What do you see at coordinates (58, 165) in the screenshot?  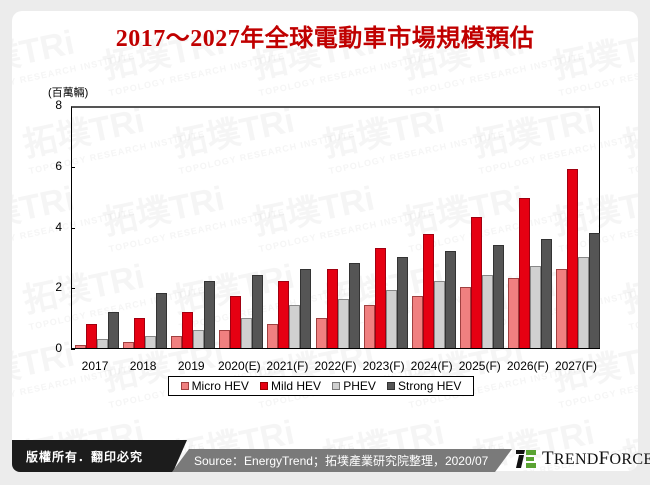 I see `y-tick-label: 6` at bounding box center [58, 165].